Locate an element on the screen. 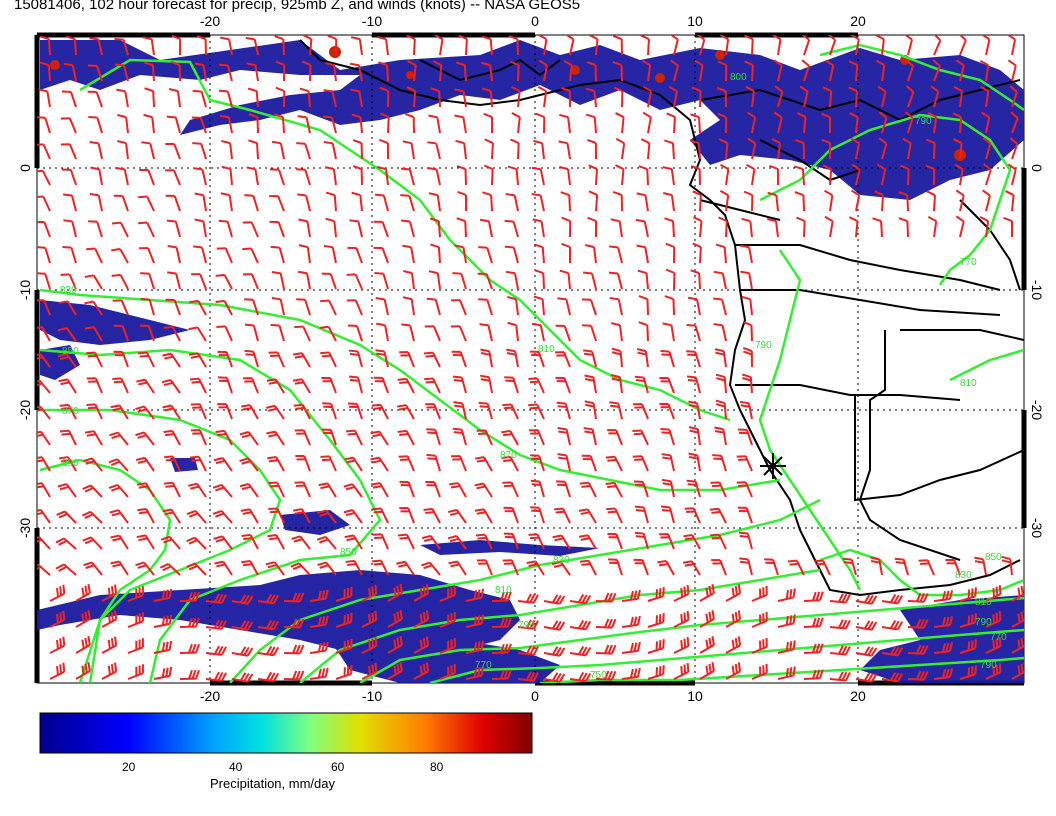 This screenshot has height=816, width=1056. contour-label: 750 is located at coordinates (598, 675).